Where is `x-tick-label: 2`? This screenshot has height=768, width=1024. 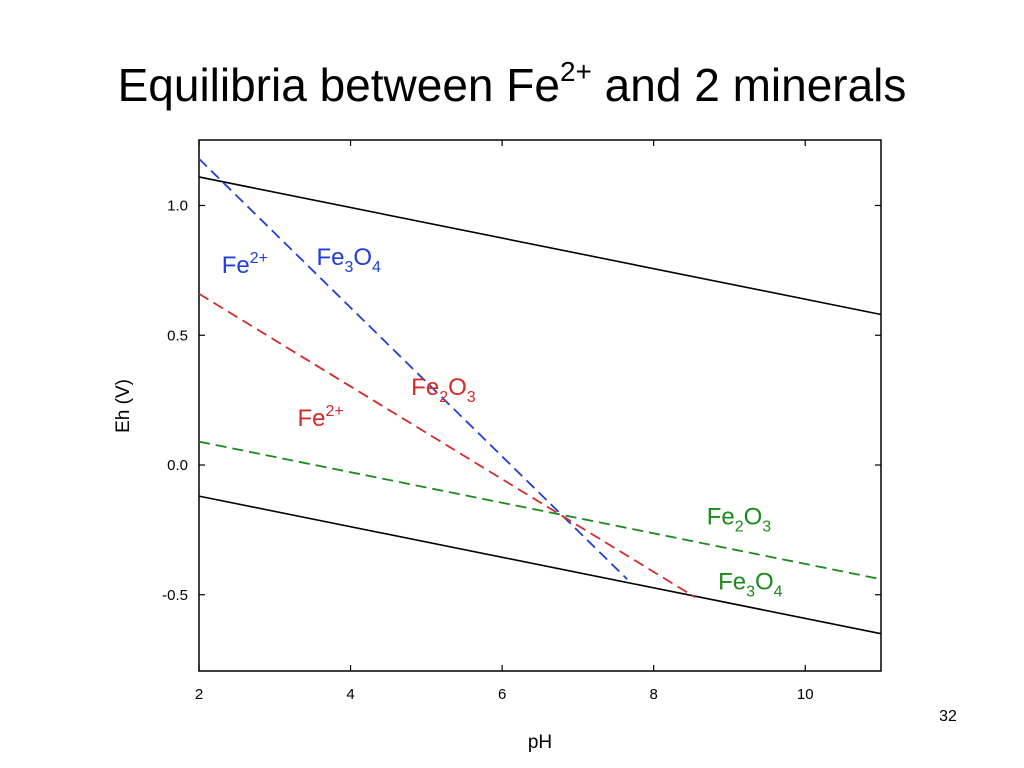
x-tick-label: 2 is located at coordinates (199, 694).